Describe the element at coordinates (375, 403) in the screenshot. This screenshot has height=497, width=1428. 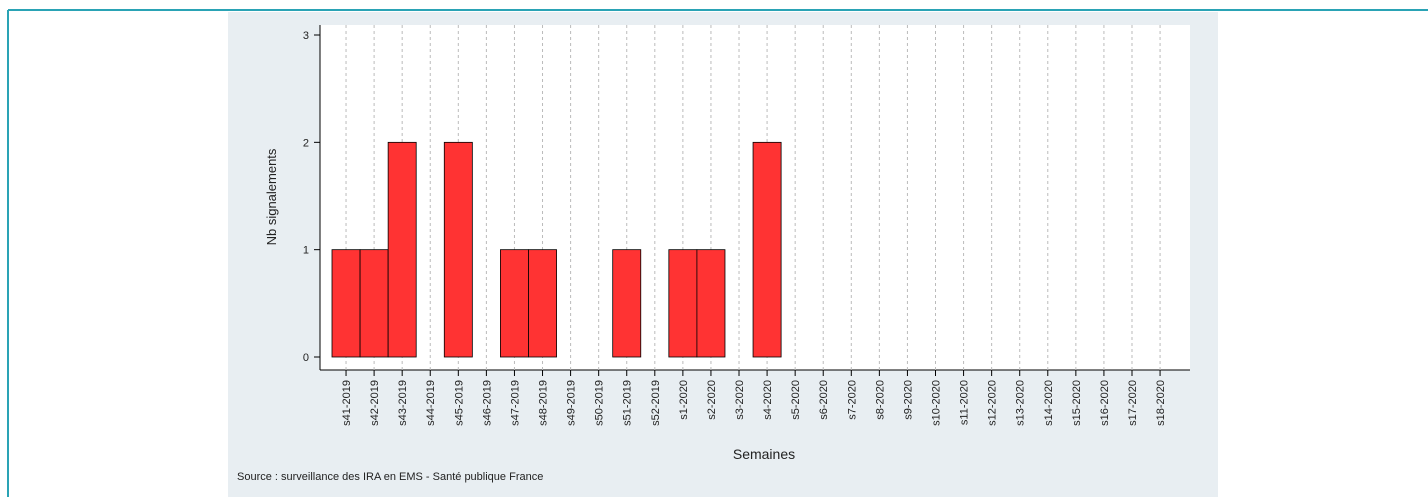
I see `x-tick-label: s42-2019` at that location.